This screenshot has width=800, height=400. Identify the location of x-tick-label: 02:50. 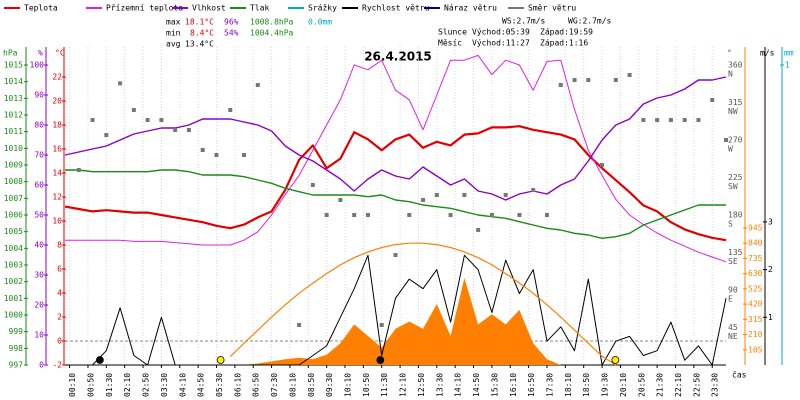
(146, 385).